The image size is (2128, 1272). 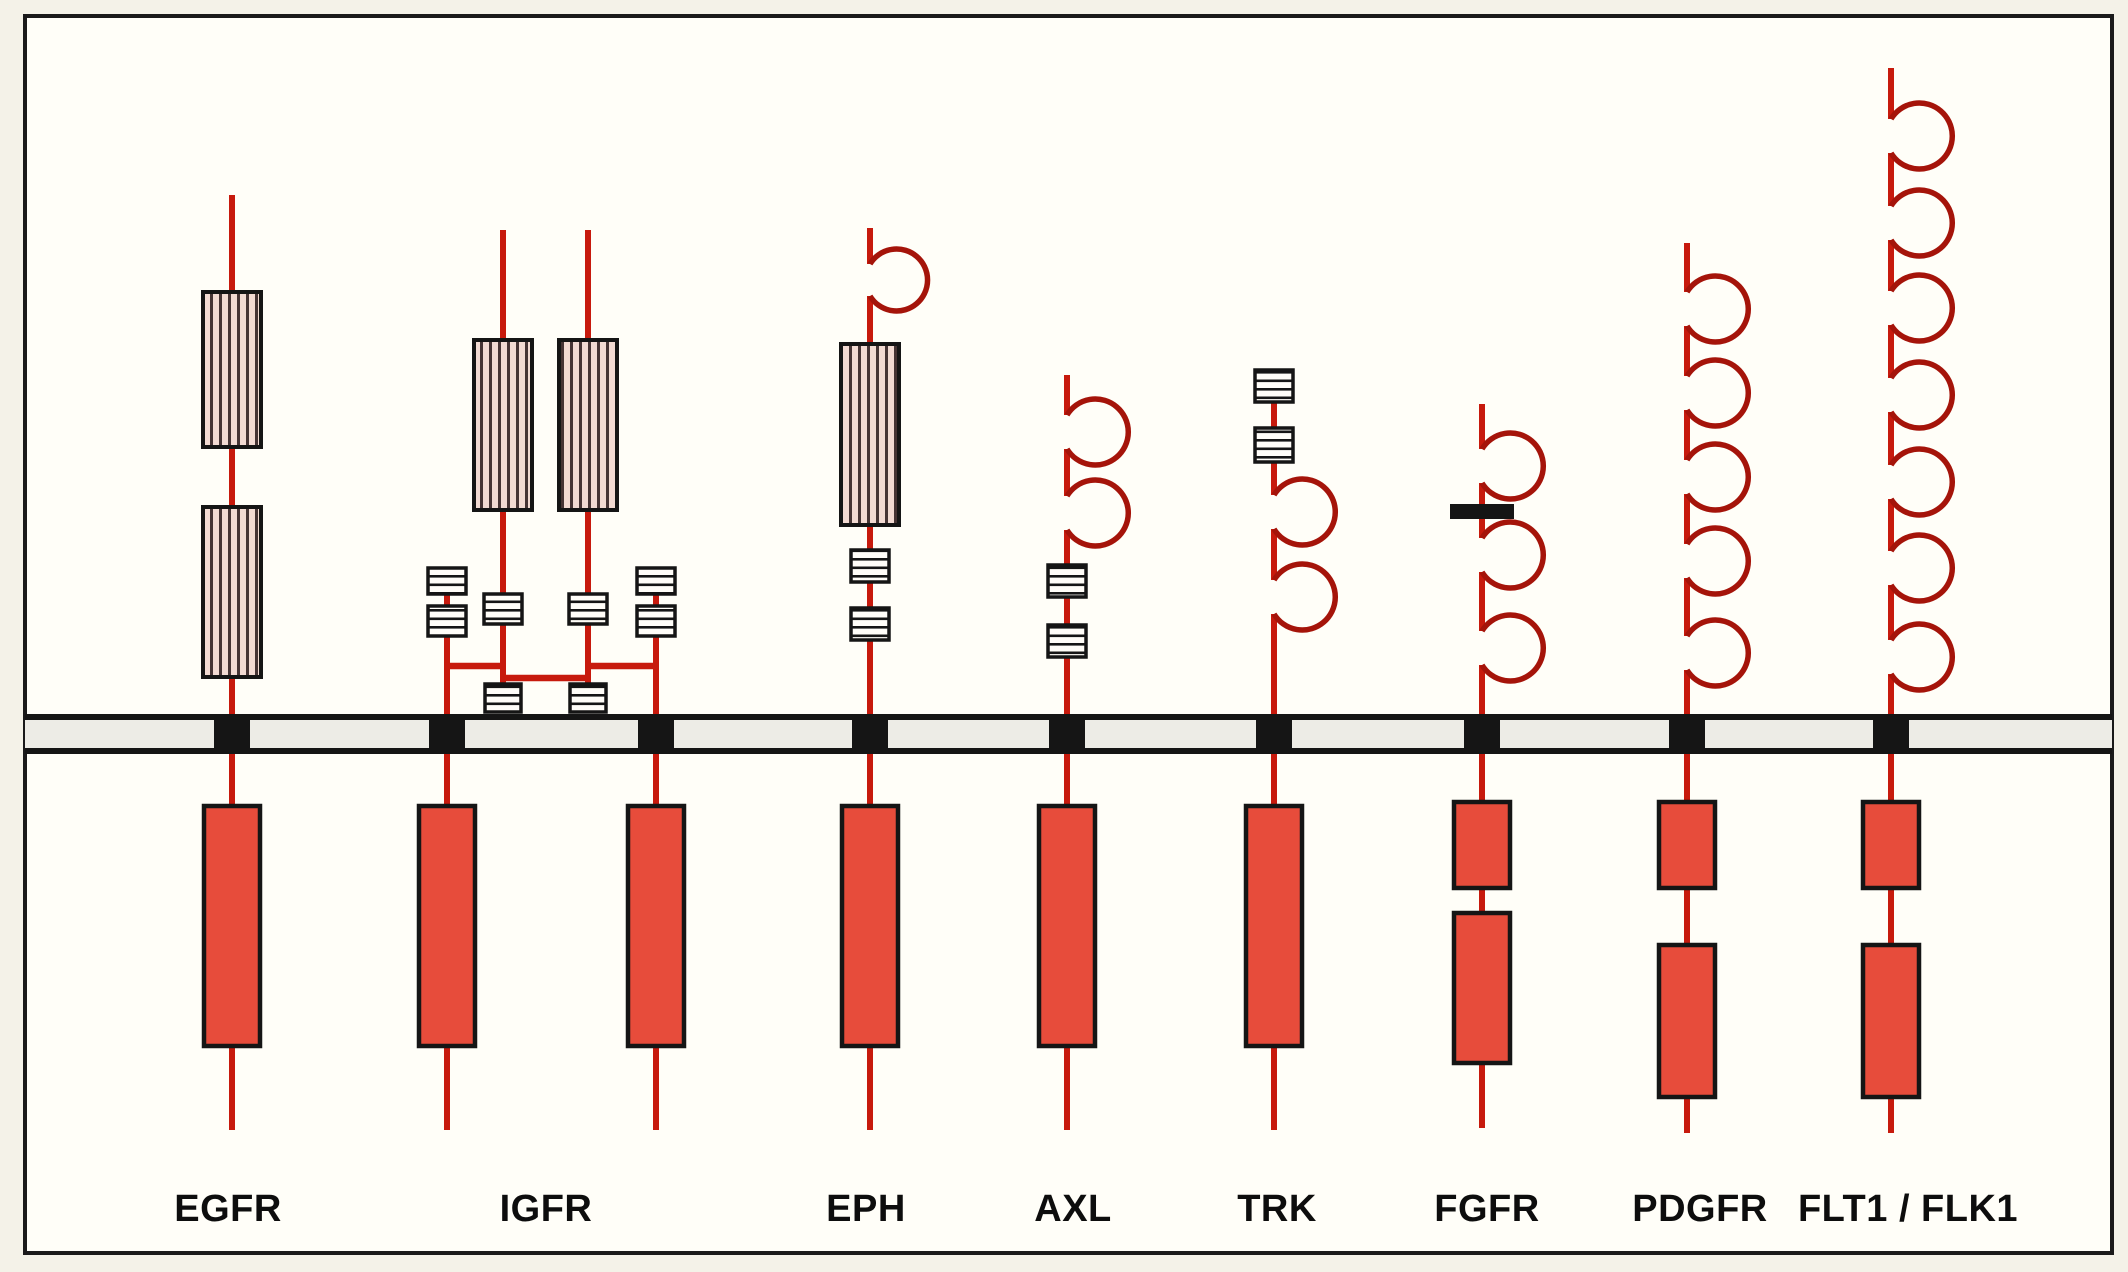 What do you see at coordinates (1482, 511) in the screenshot?
I see `acidic-box` at bounding box center [1482, 511].